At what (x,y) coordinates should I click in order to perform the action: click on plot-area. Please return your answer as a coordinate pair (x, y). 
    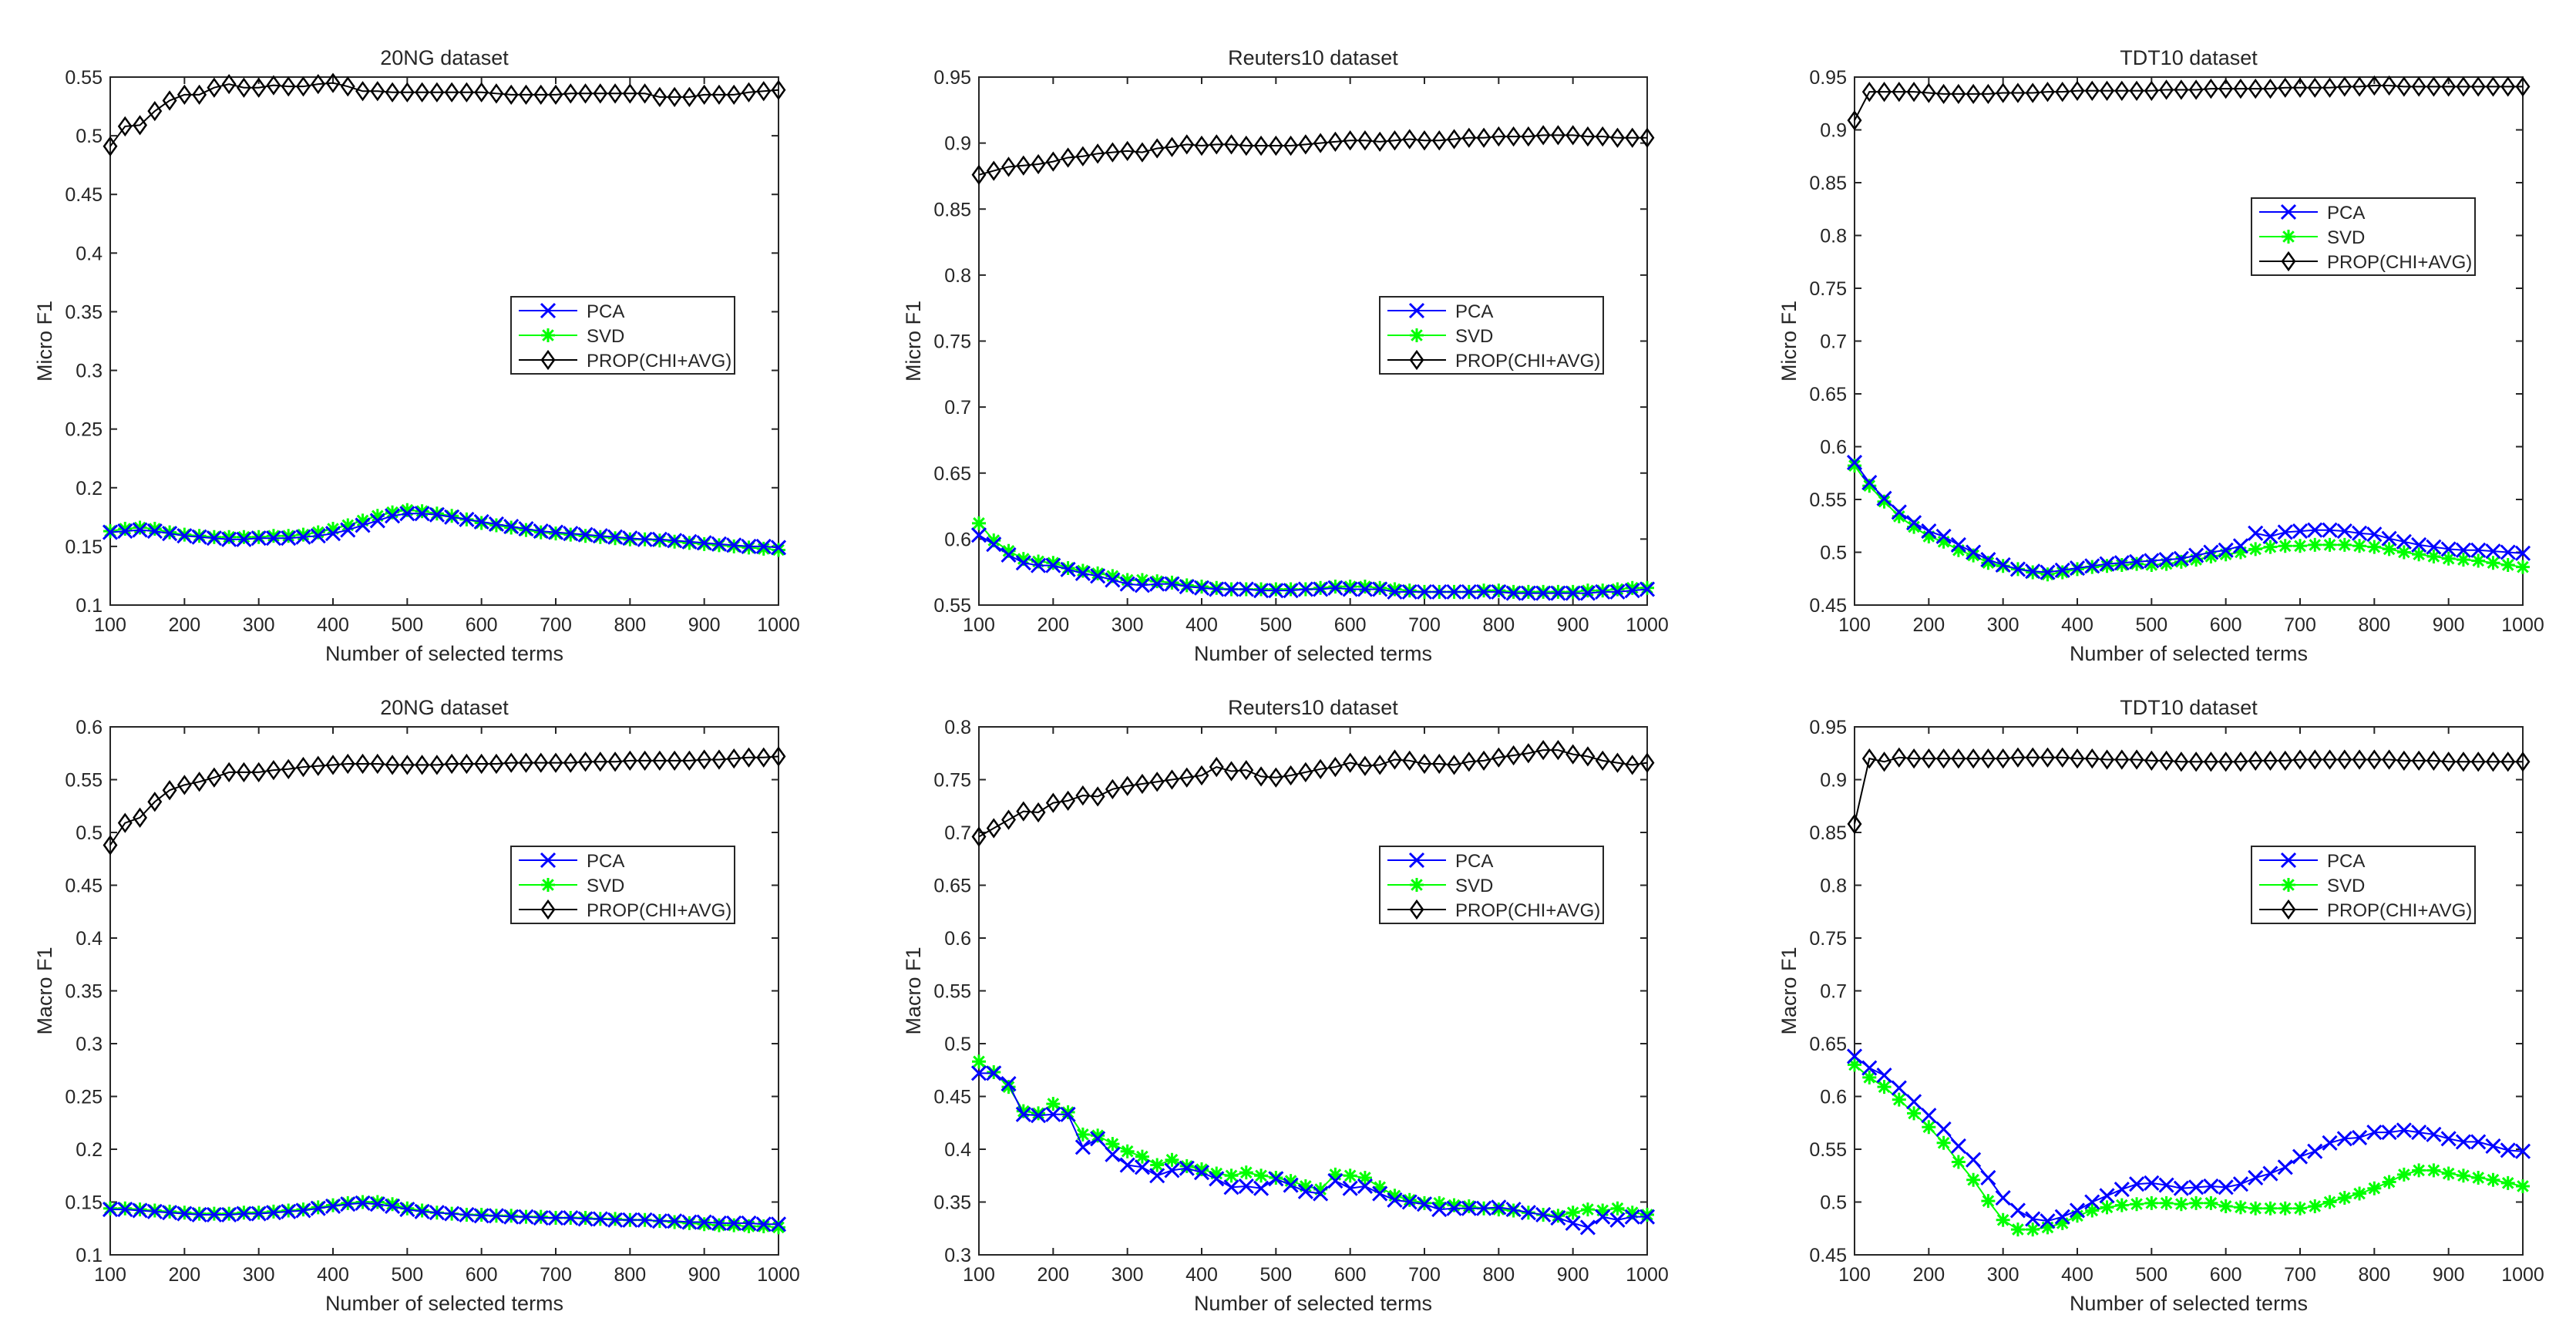
    Looking at the image, I should click on (444, 991).